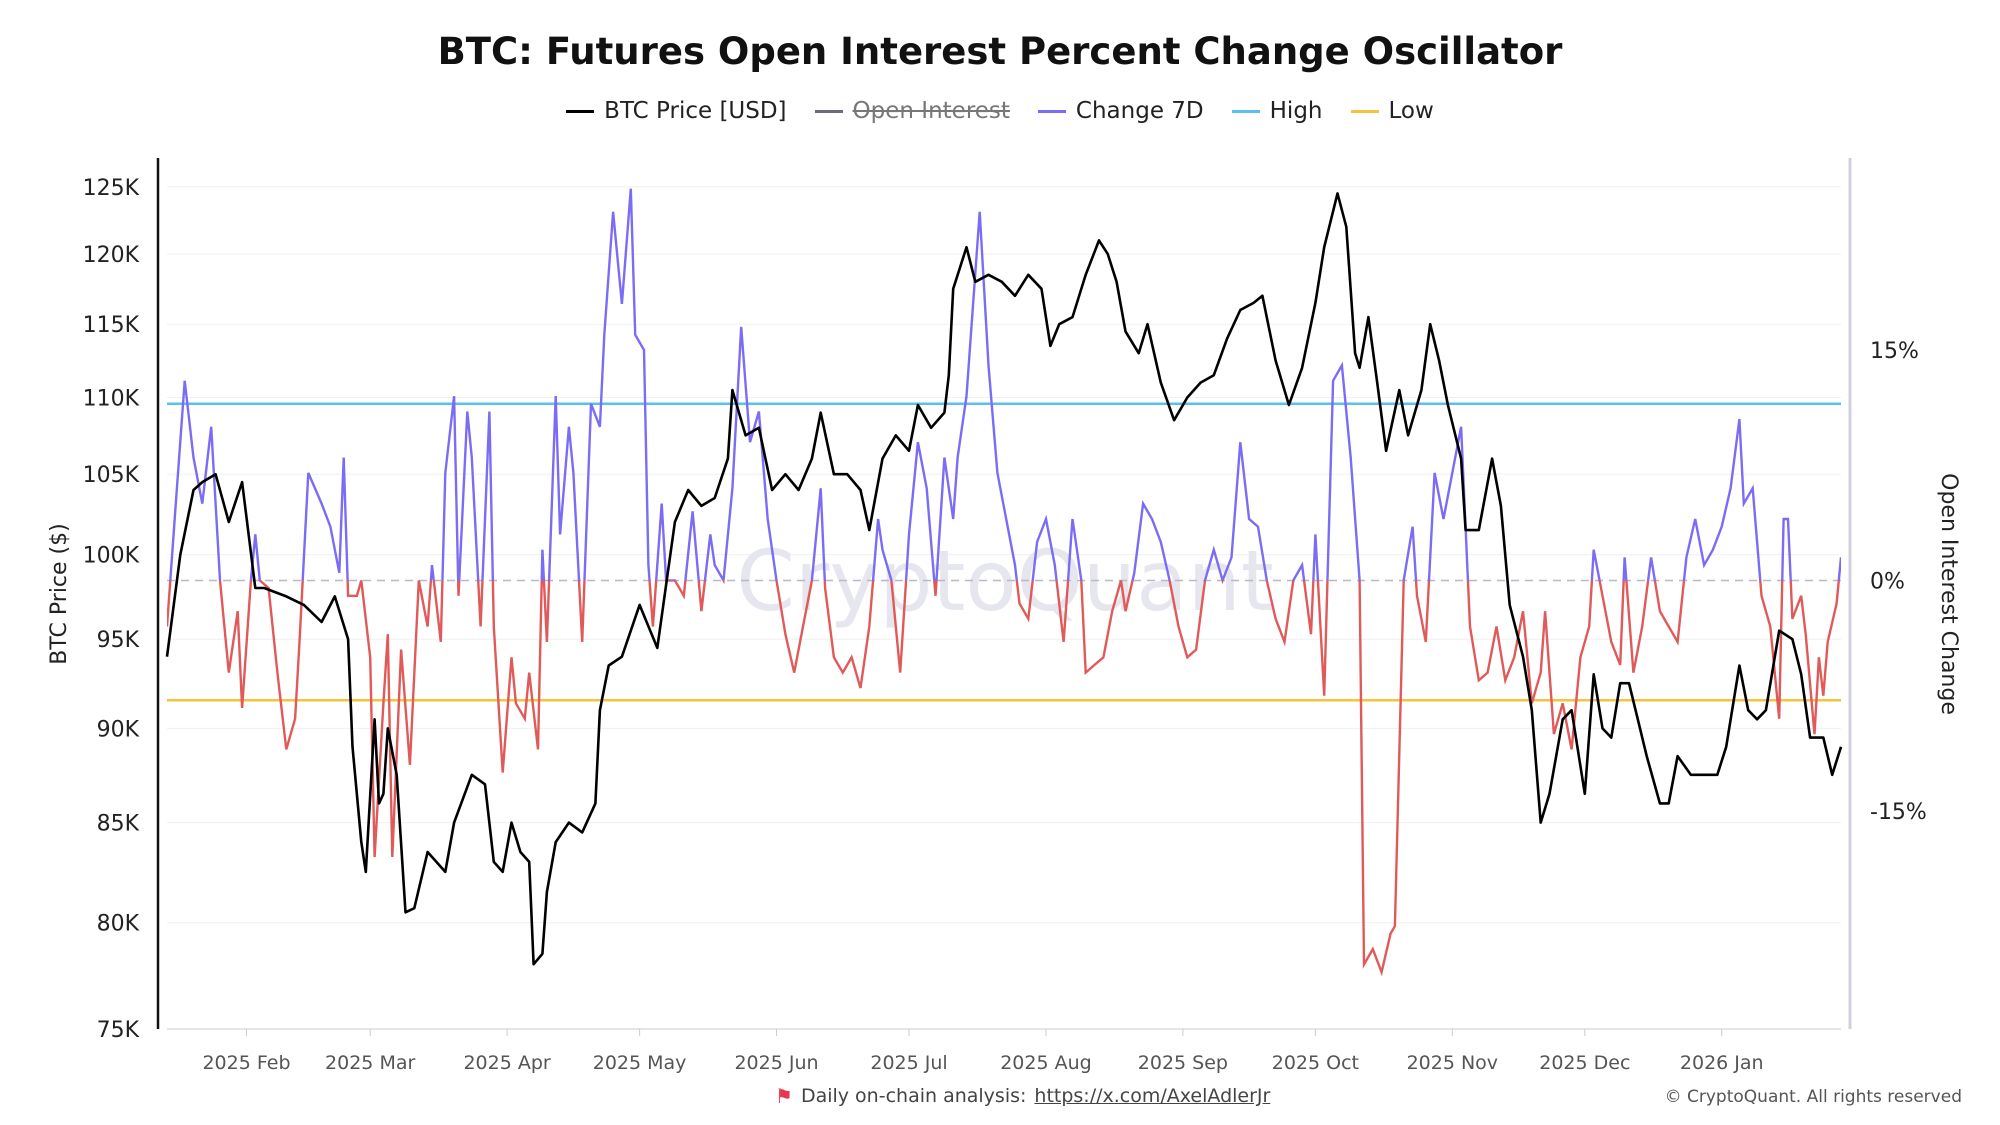  Describe the element at coordinates (59, 593) in the screenshot. I see `left-axis-title: BTC Price ($)` at that location.